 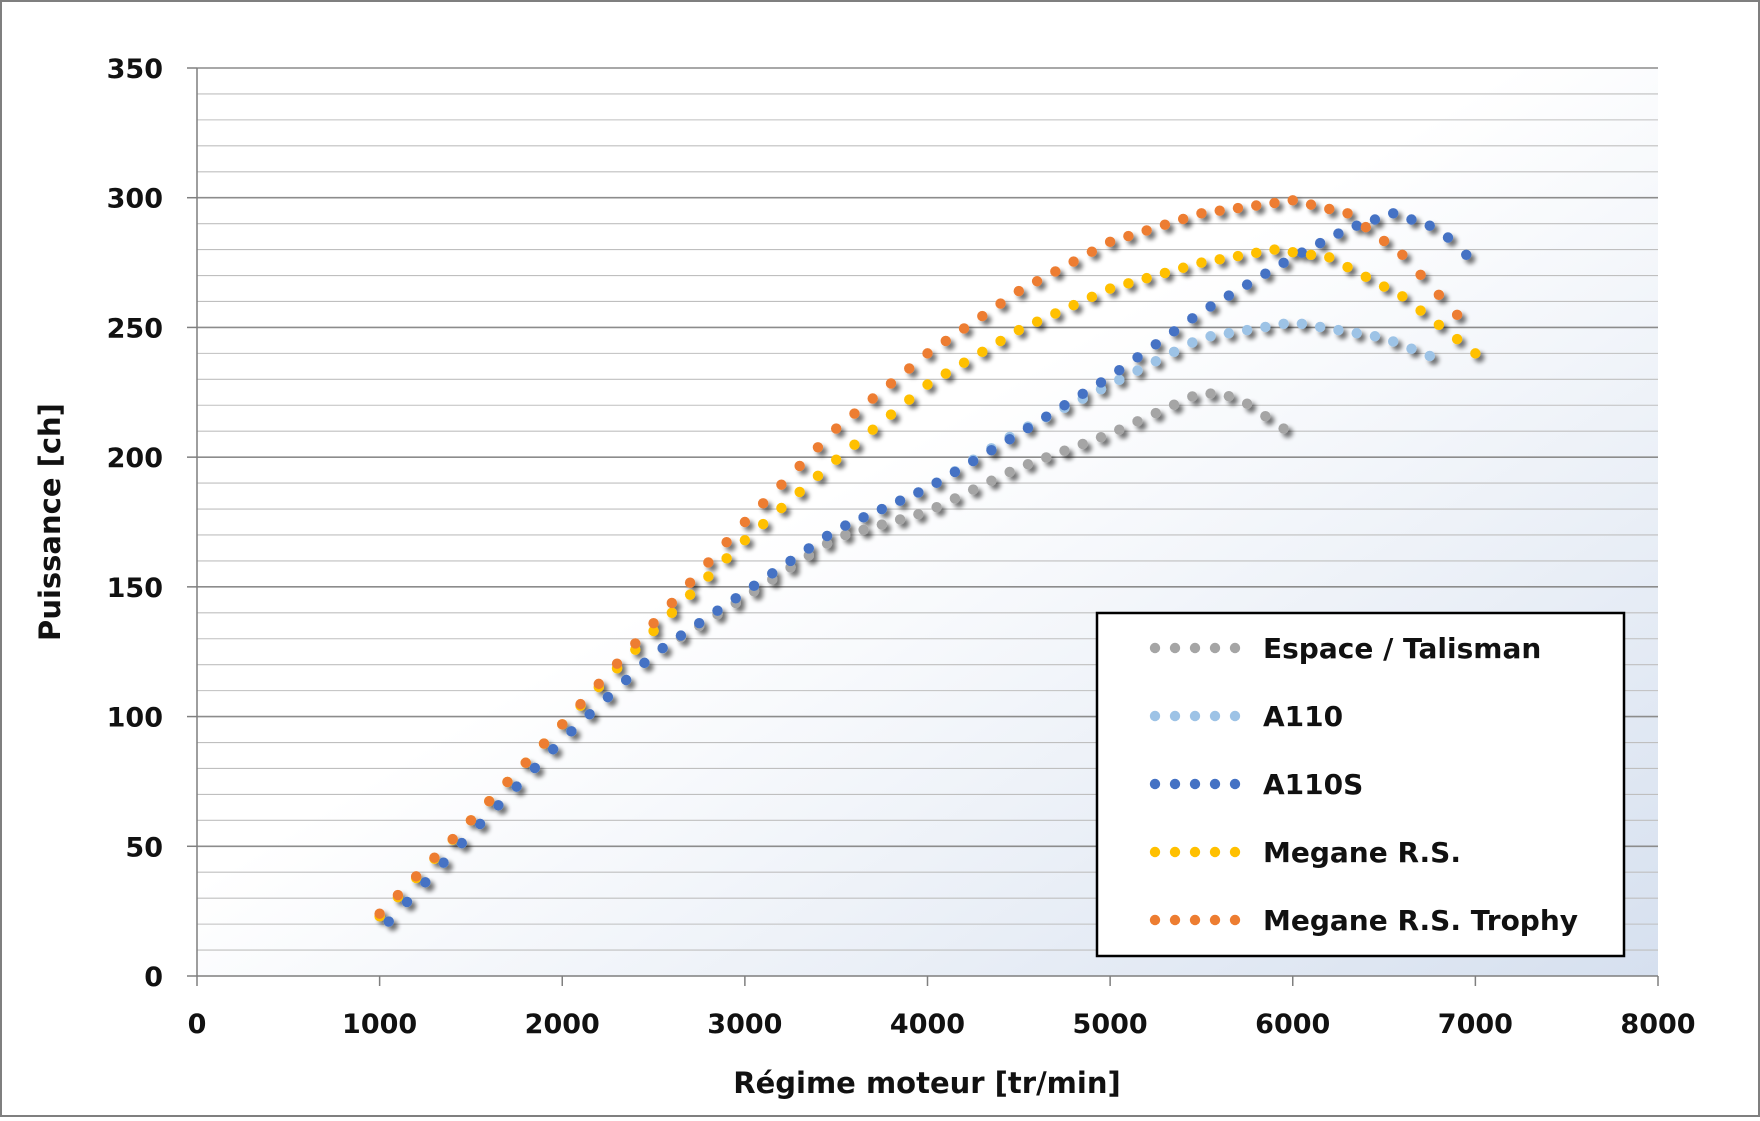 I want to click on y-tick-label: 100, so click(x=135, y=718).